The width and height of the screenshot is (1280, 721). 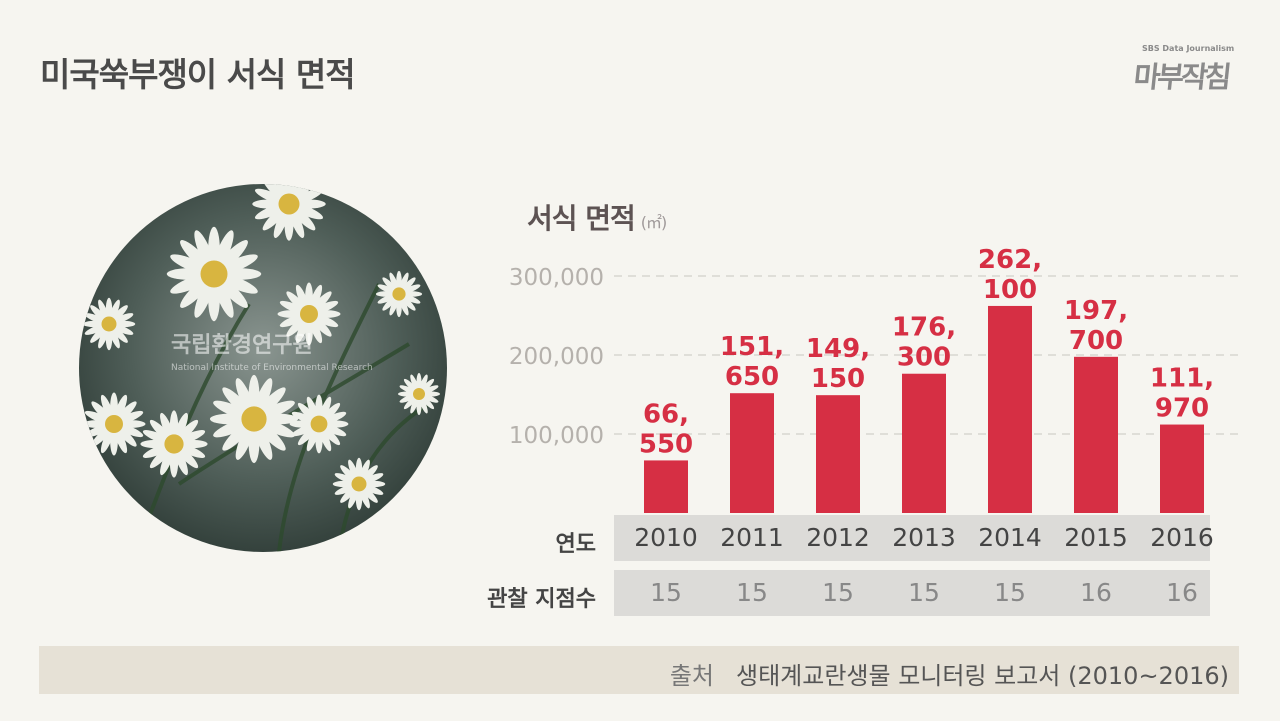 What do you see at coordinates (982, 676) in the screenshot?
I see `source-text: 생태계교란생물 모니터링 보고서 (2010~2016)` at bounding box center [982, 676].